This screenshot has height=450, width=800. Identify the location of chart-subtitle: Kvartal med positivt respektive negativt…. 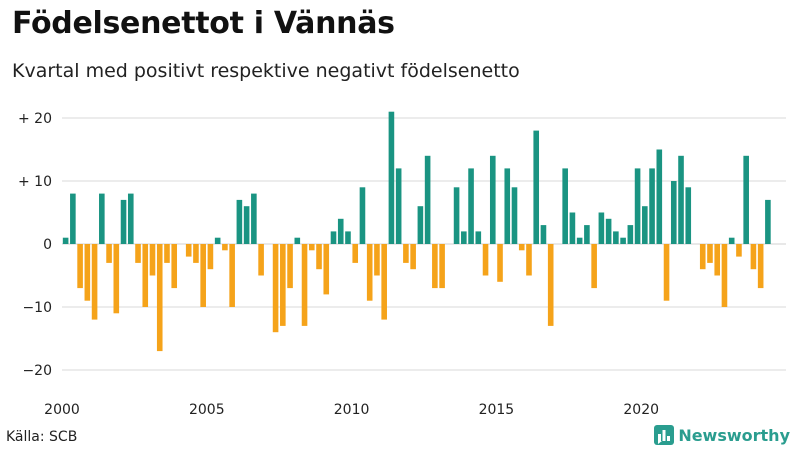
(266, 71).